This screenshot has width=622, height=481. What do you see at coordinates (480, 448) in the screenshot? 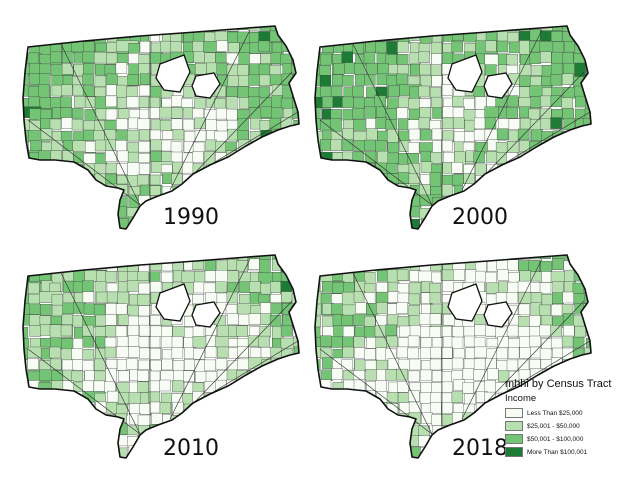
I see `year-label-2018: 2018` at bounding box center [480, 448].